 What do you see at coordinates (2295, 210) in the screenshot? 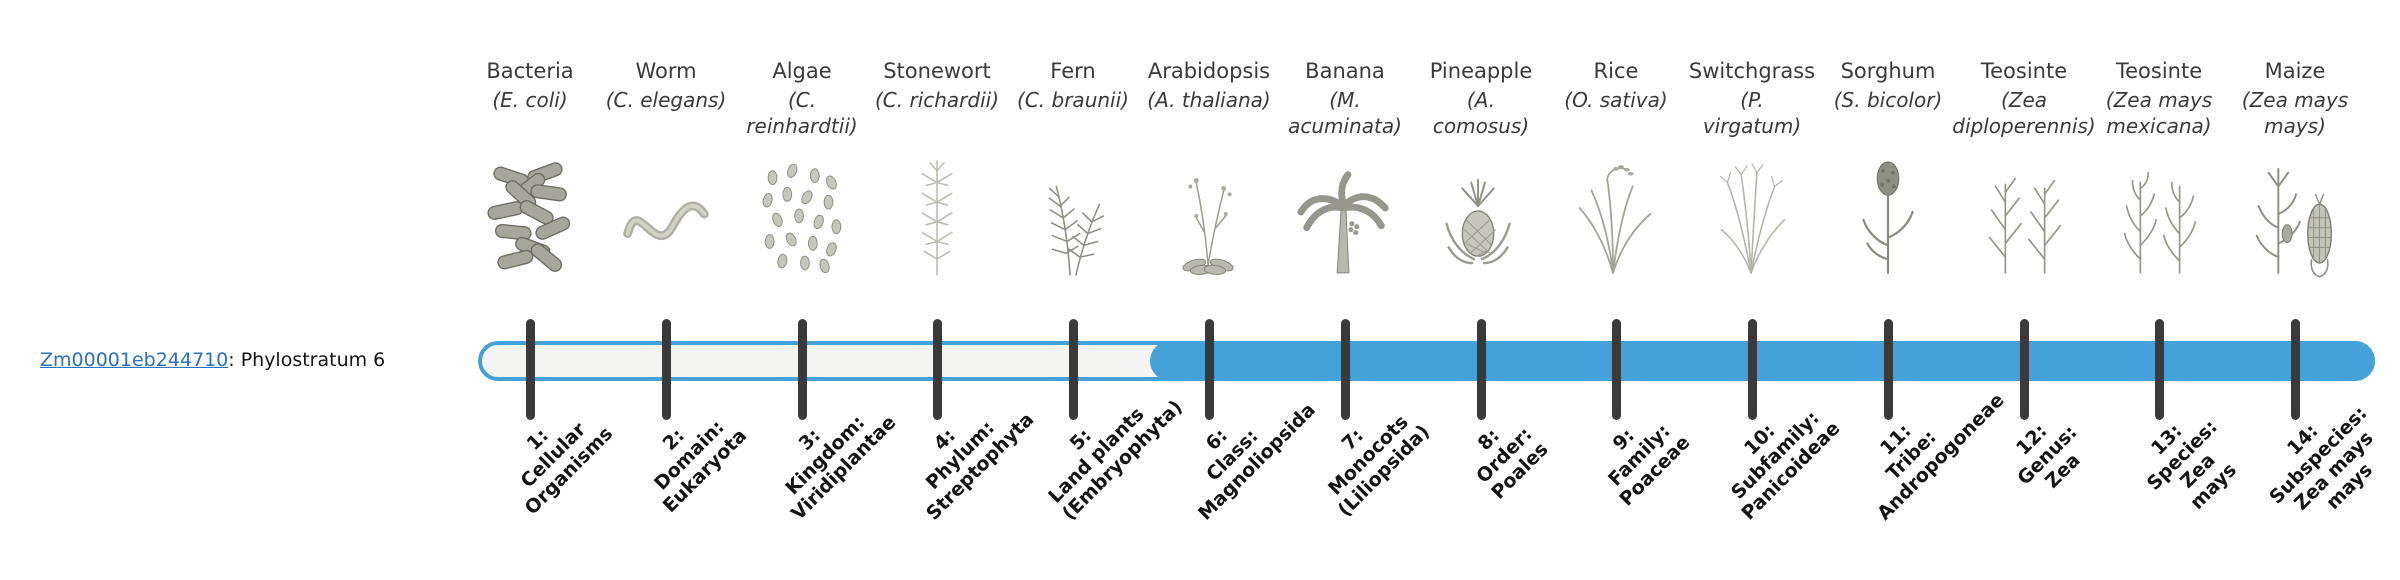
I see `maize-icon` at bounding box center [2295, 210].